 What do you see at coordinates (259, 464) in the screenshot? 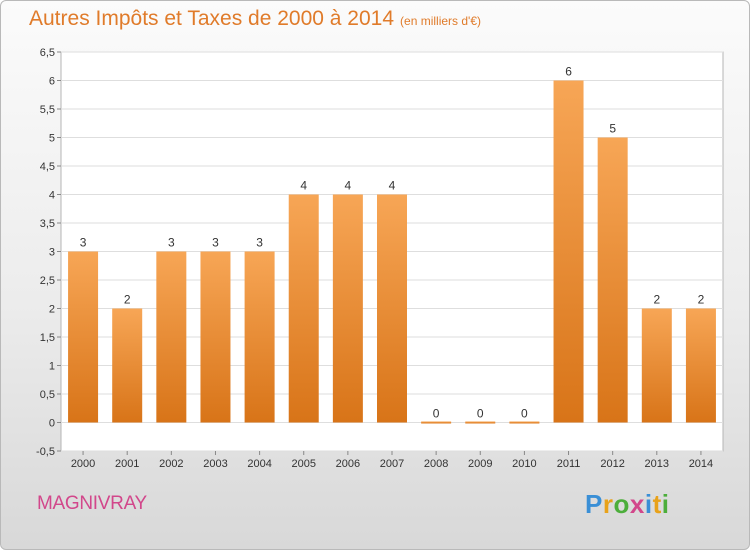
I see `x-tick-label: 2004` at bounding box center [259, 464].